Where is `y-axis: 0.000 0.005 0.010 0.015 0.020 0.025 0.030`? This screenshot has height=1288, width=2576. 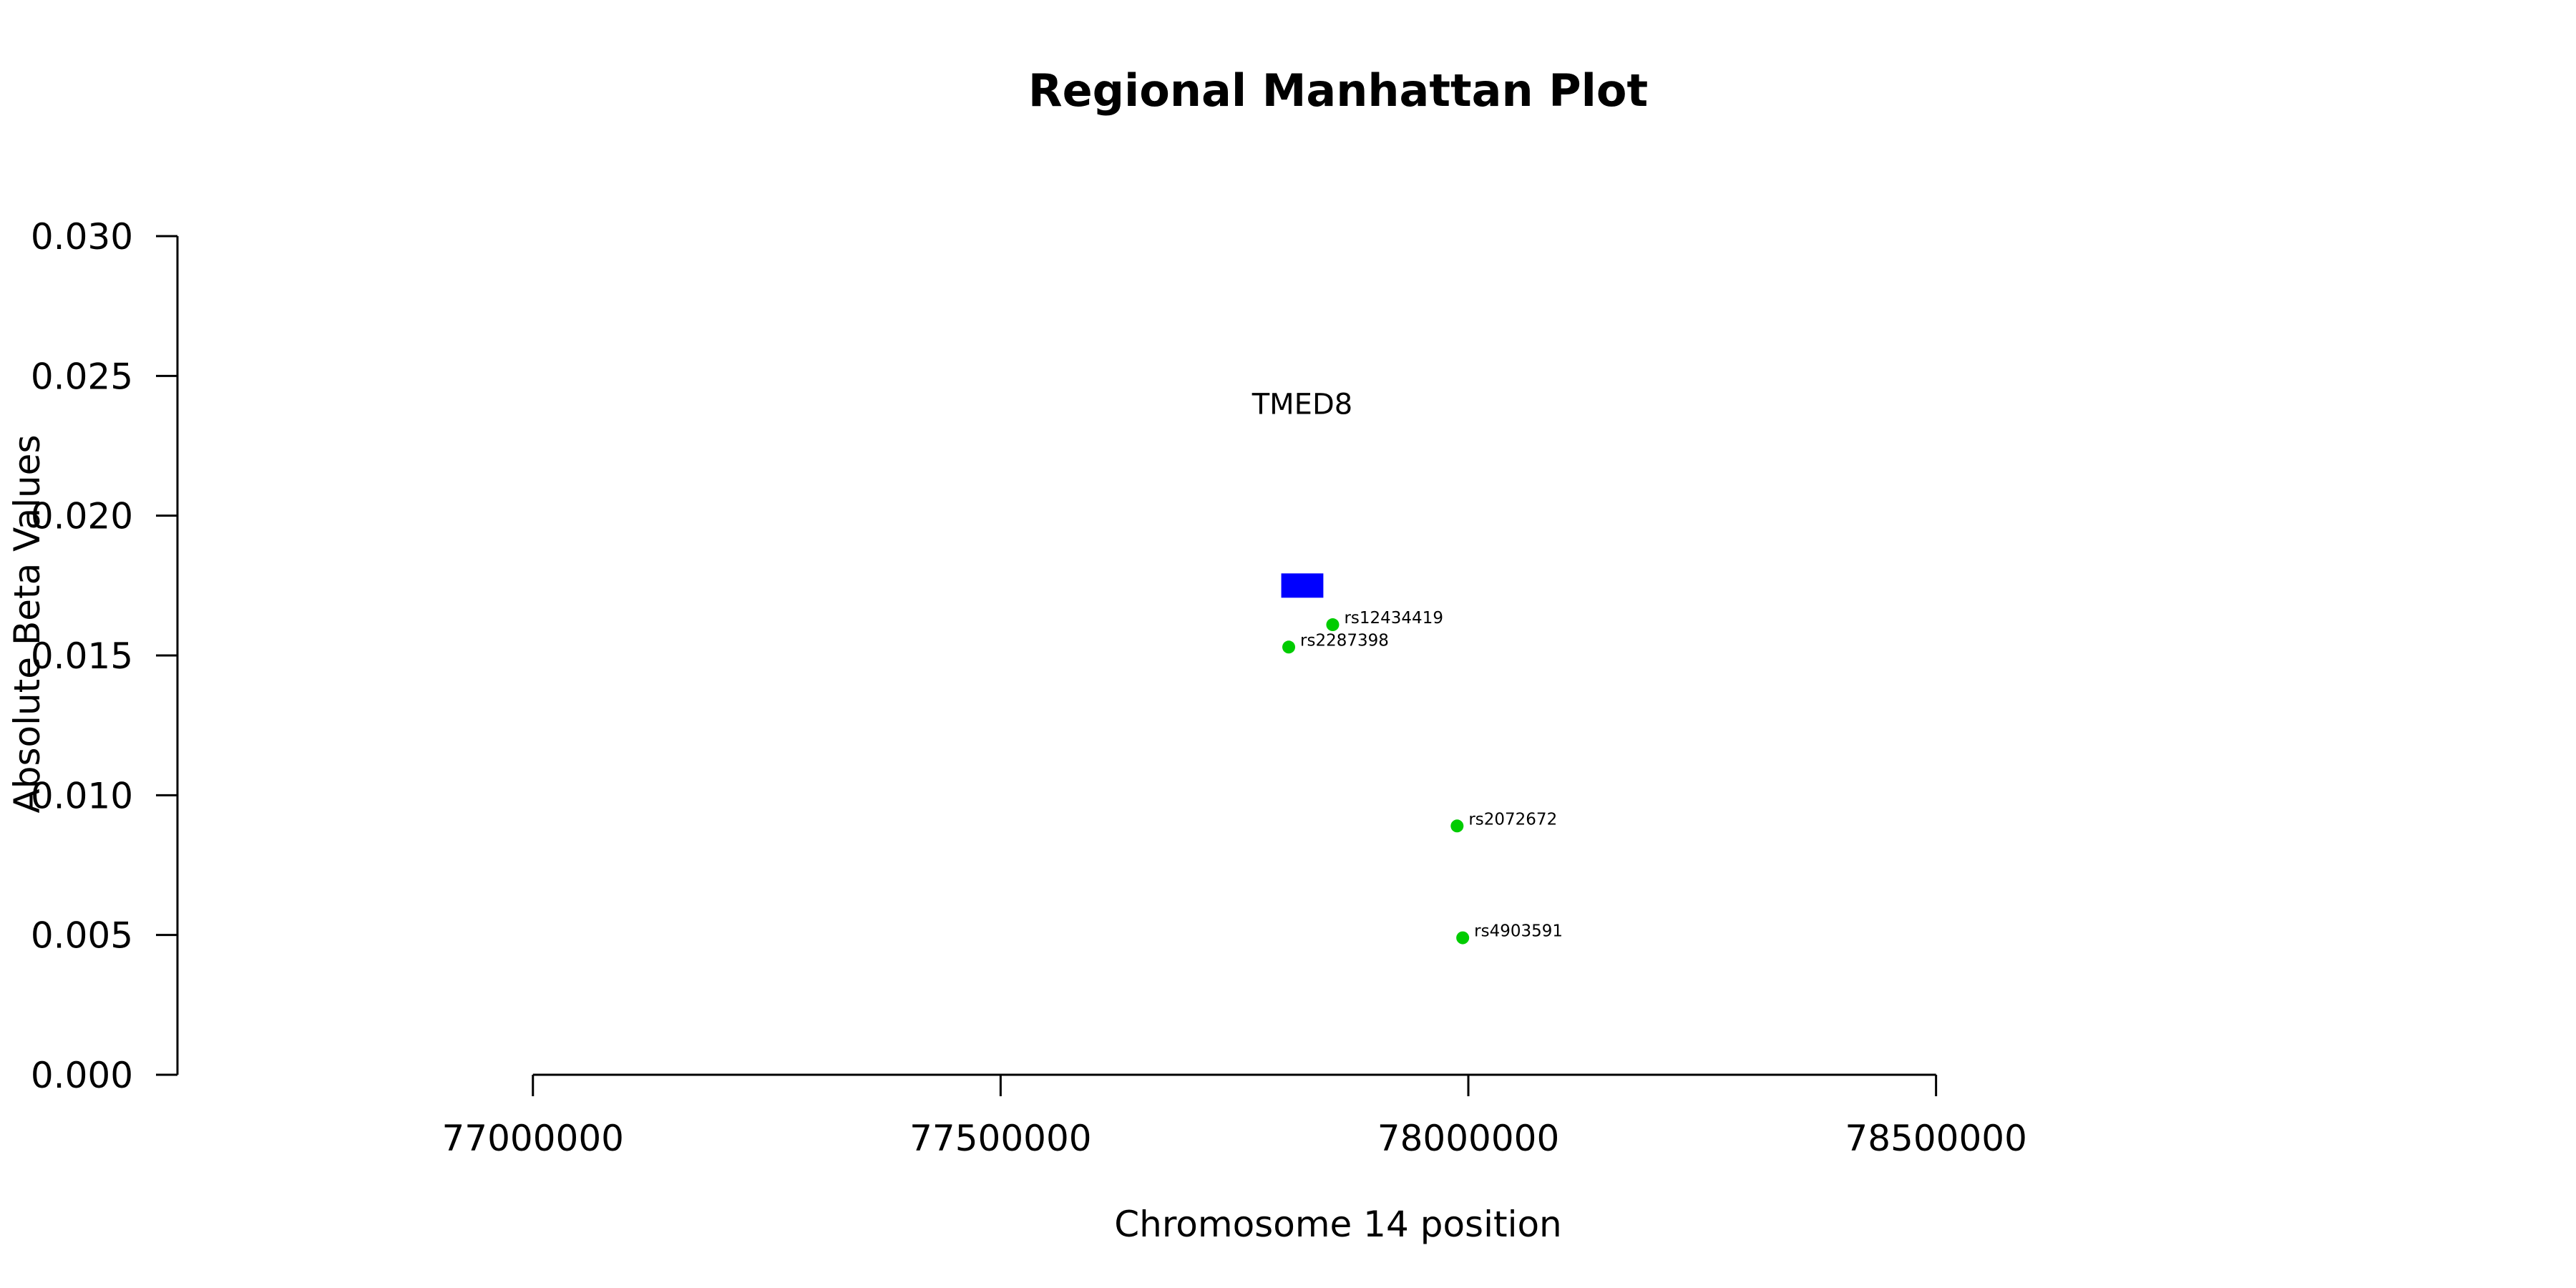
y-axis: 0.000 0.005 0.010 0.015 0.020 0.025 0.030 is located at coordinates (105, 656).